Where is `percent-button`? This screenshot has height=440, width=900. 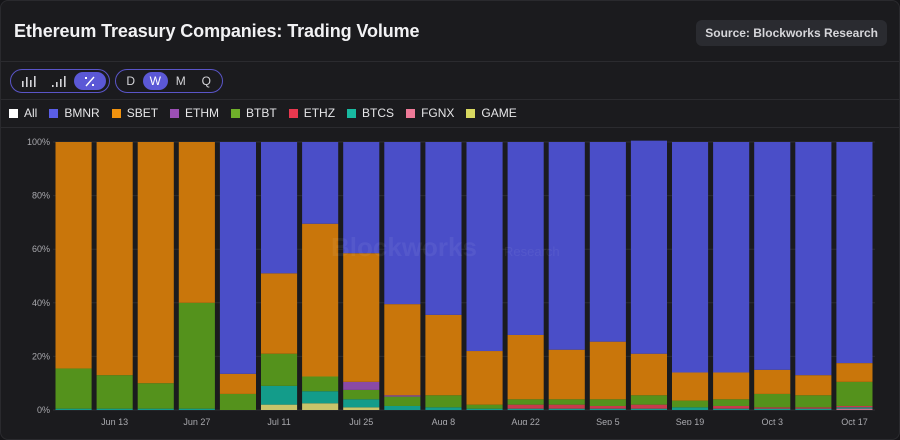 percent-button is located at coordinates (90, 81).